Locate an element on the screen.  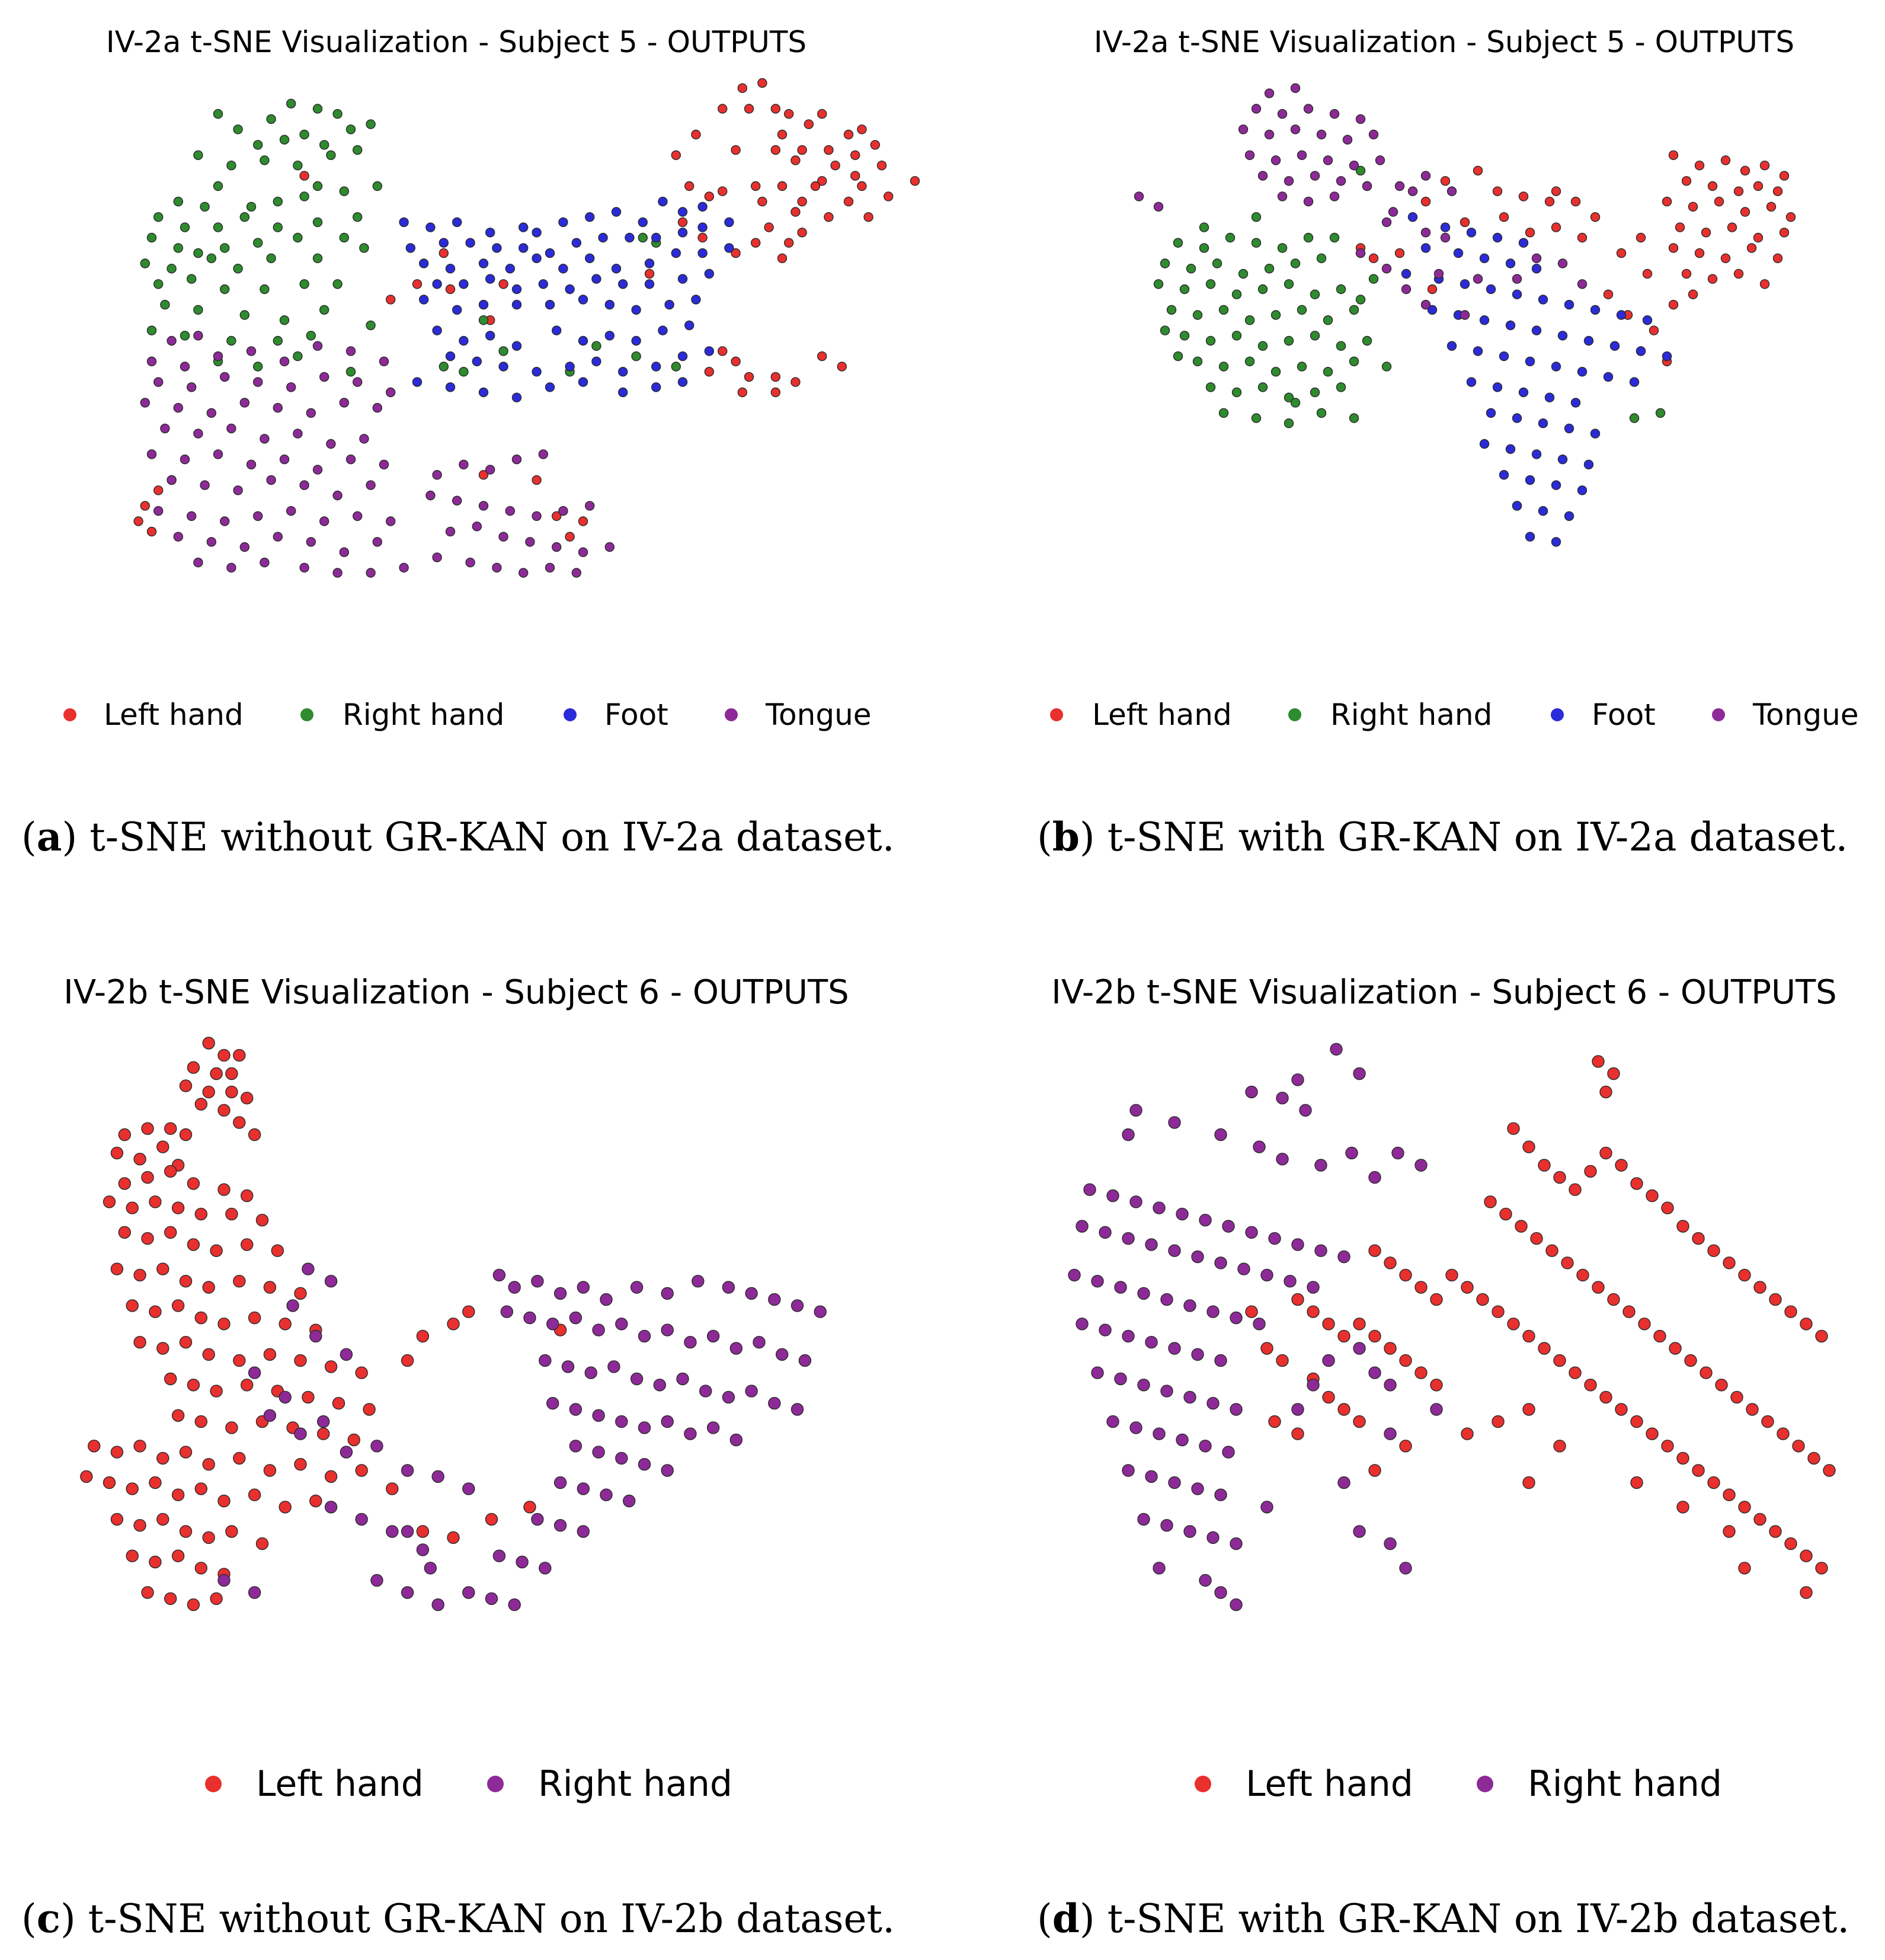
panel-a-caption-label: a is located at coordinates (50, 837).